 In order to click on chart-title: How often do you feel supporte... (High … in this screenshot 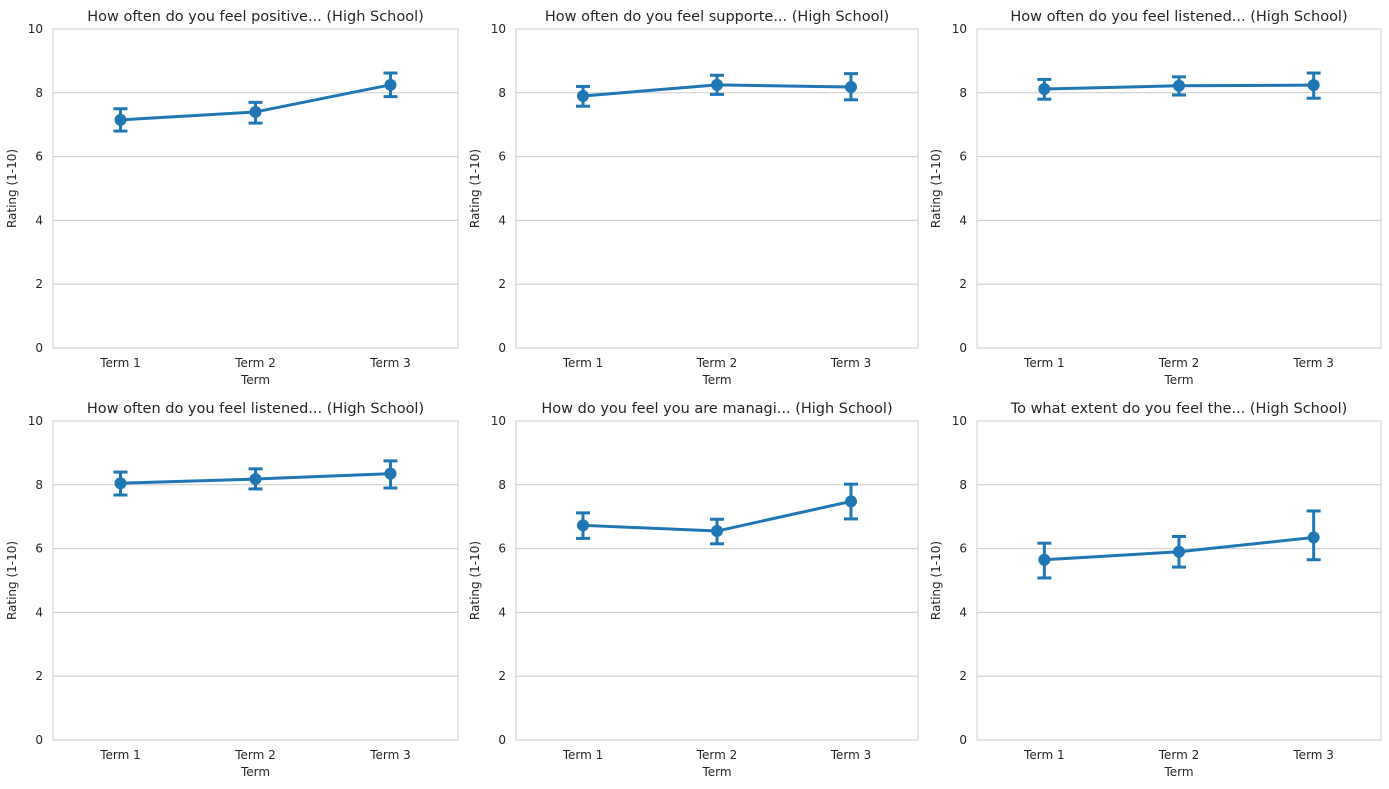, I will do `click(717, 17)`.